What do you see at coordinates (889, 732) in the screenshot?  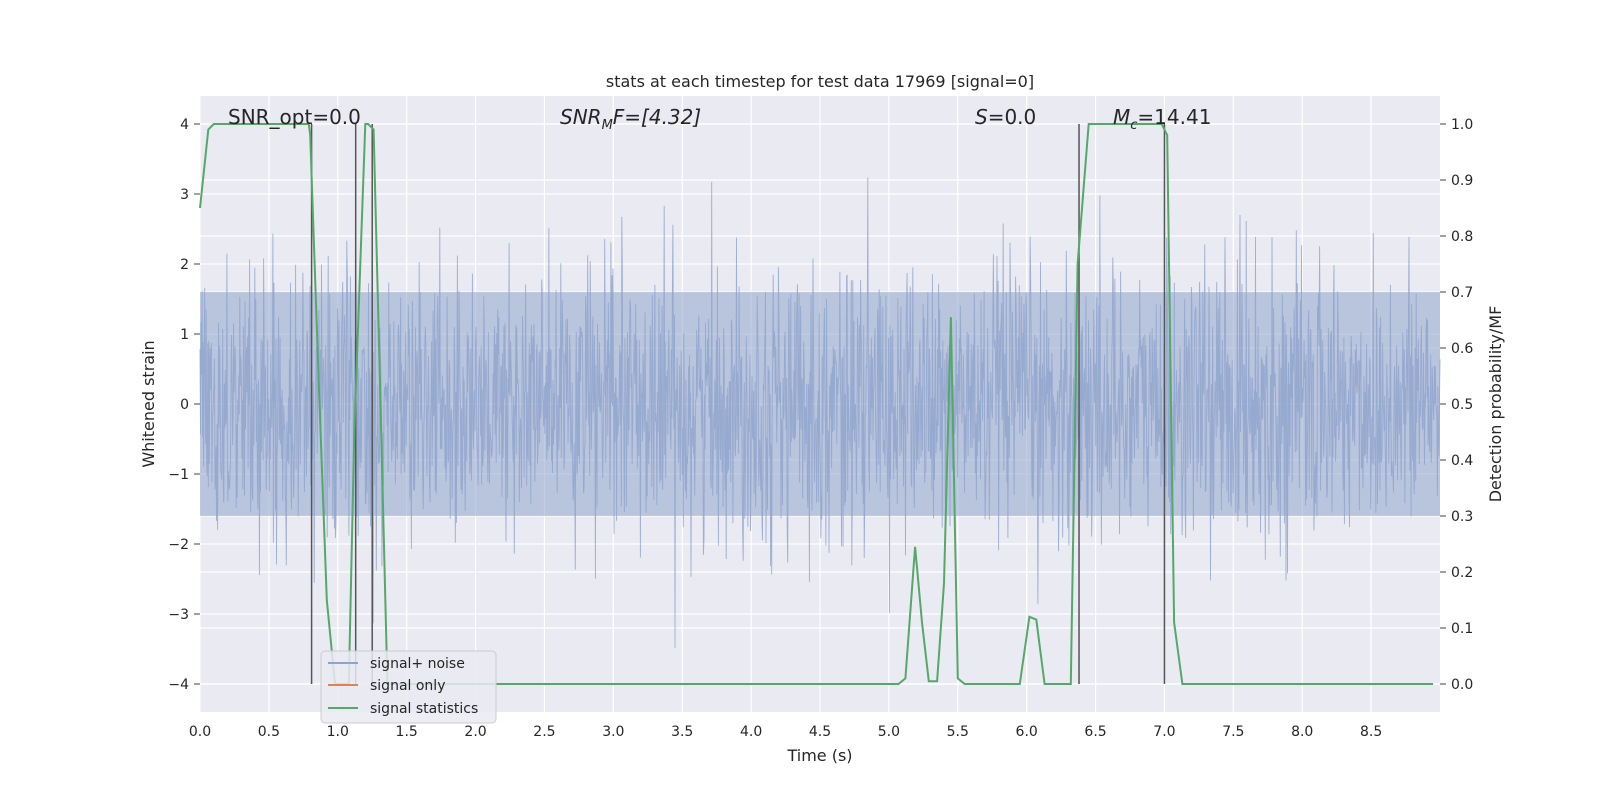 I see `x-tick-label: 5.0` at bounding box center [889, 732].